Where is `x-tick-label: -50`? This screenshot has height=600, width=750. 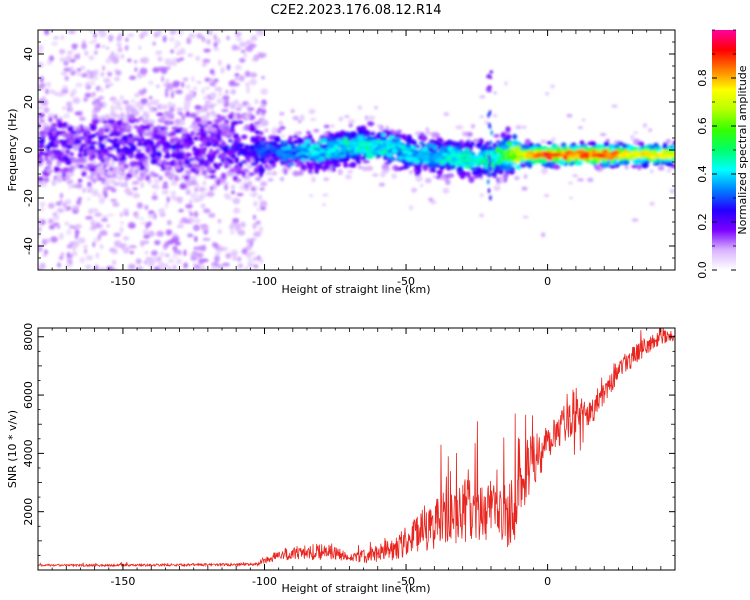
x-tick-label: -50 is located at coordinates (406, 581).